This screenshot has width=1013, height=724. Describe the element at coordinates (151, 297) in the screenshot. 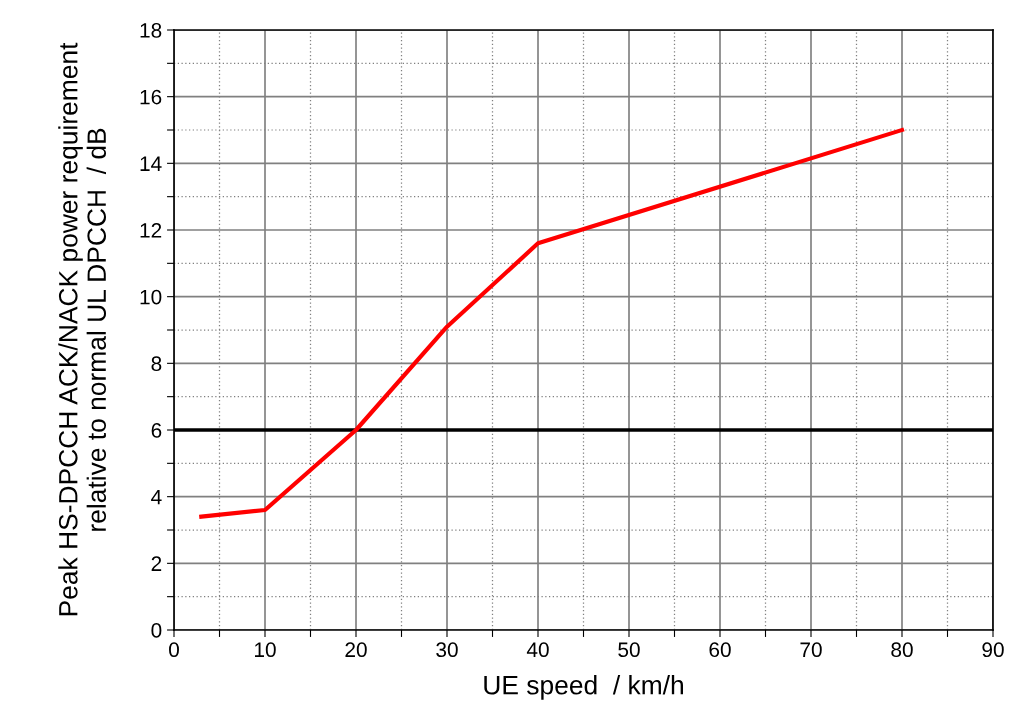

I see `y-tick-label: 10` at that location.